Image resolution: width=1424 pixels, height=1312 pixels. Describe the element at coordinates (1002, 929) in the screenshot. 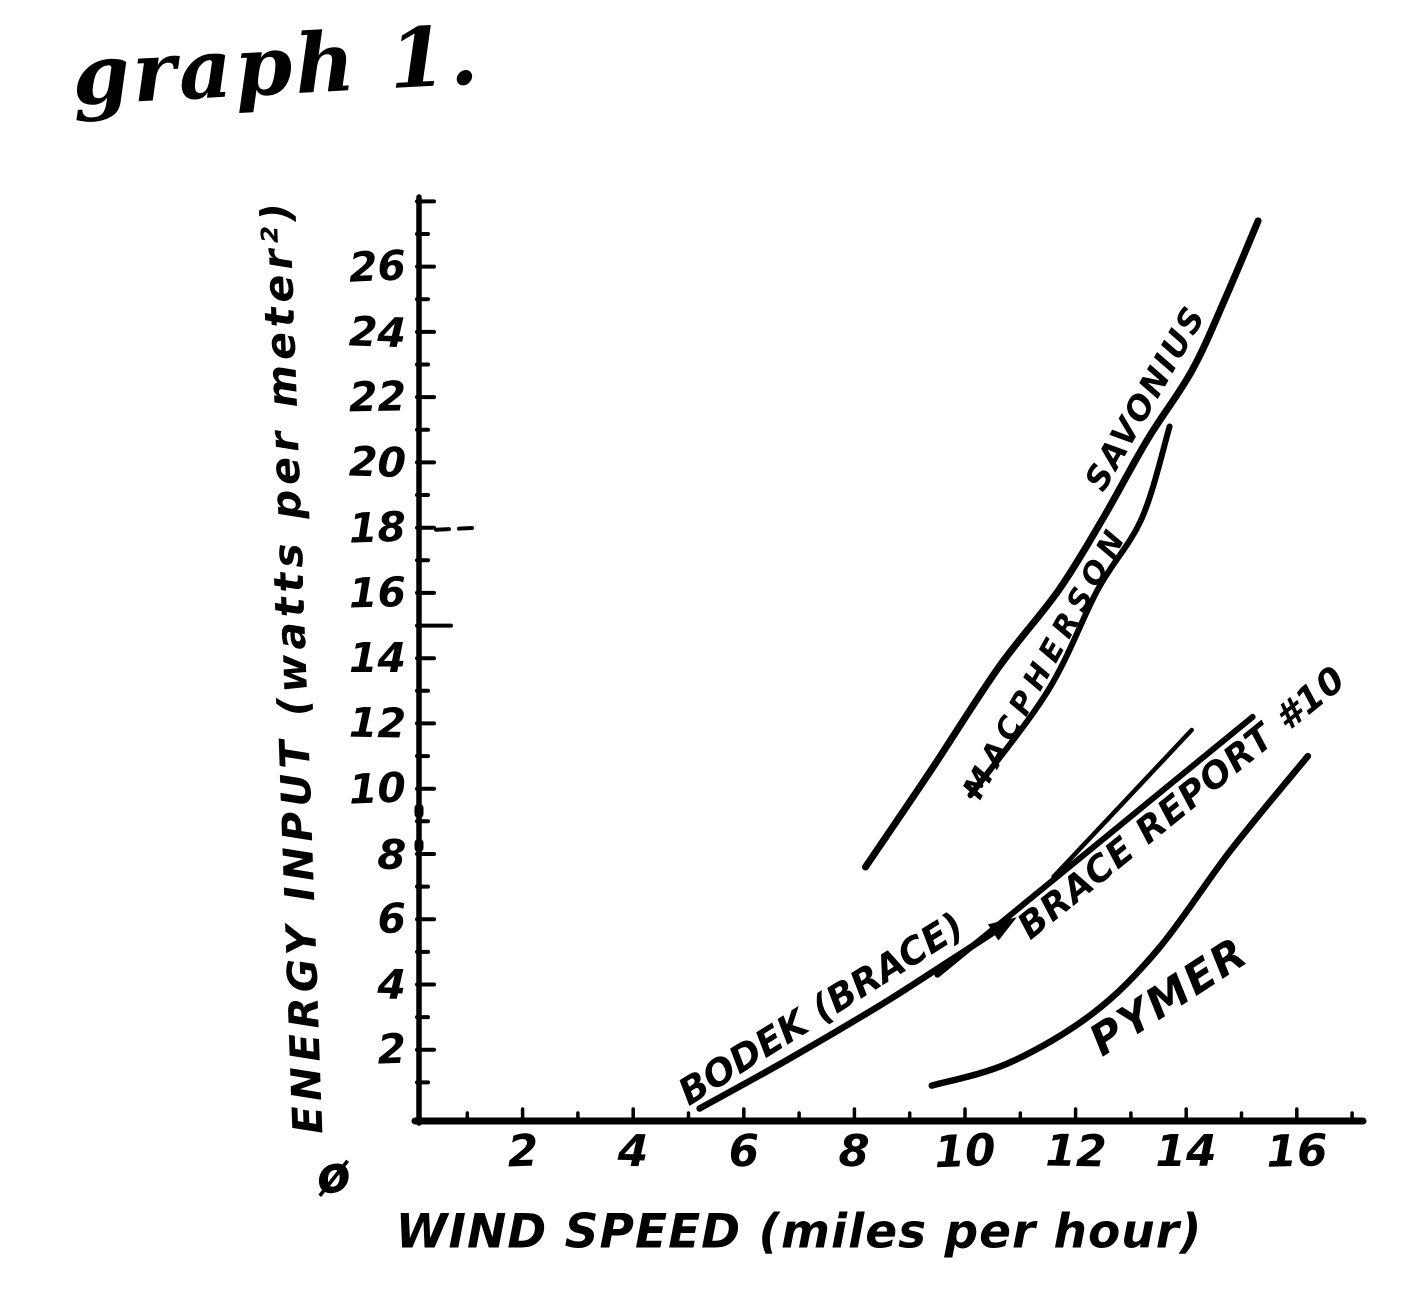

I see `bodek-arrowhead` at that location.